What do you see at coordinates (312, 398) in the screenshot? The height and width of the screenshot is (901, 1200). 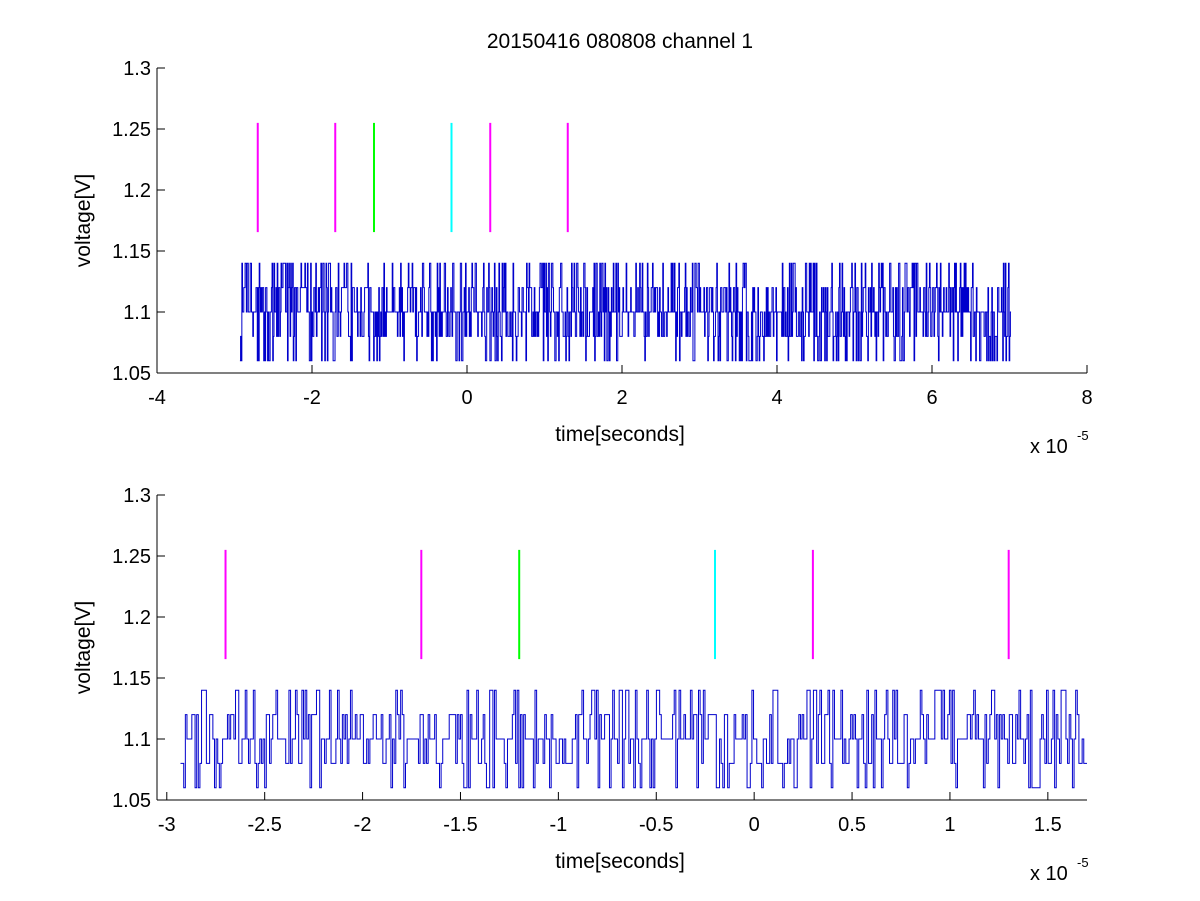 I see `chart-1-x-tick-label: -2` at bounding box center [312, 398].